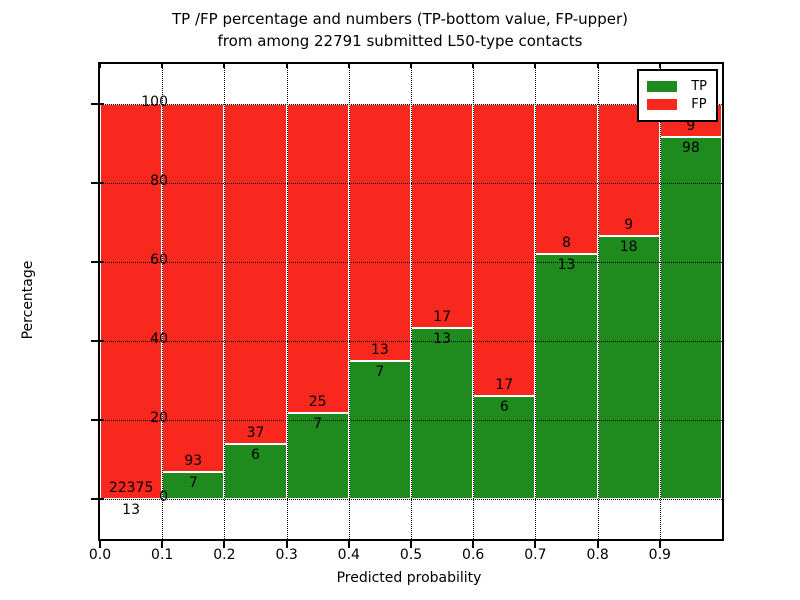  Describe the element at coordinates (162, 555) in the screenshot. I see `x-tick-label: 0.1` at that location.